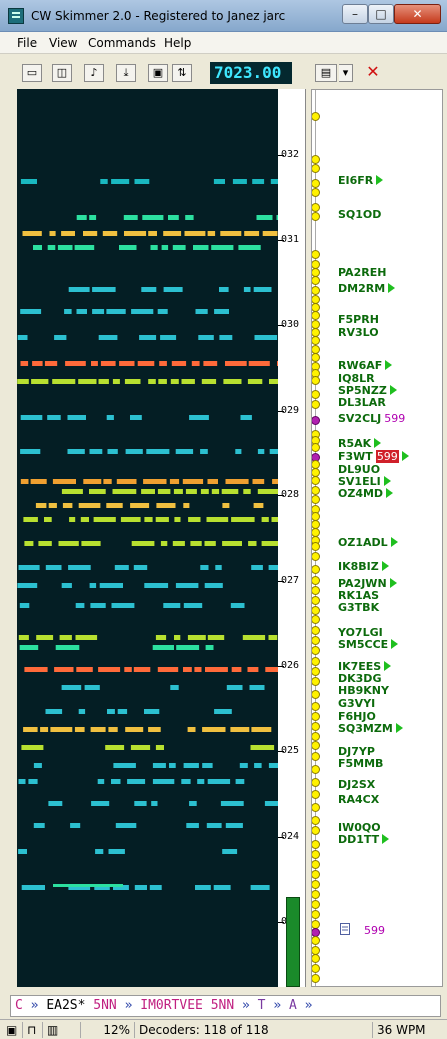  I want to click on radio-icon: ▭, so click(32, 73).